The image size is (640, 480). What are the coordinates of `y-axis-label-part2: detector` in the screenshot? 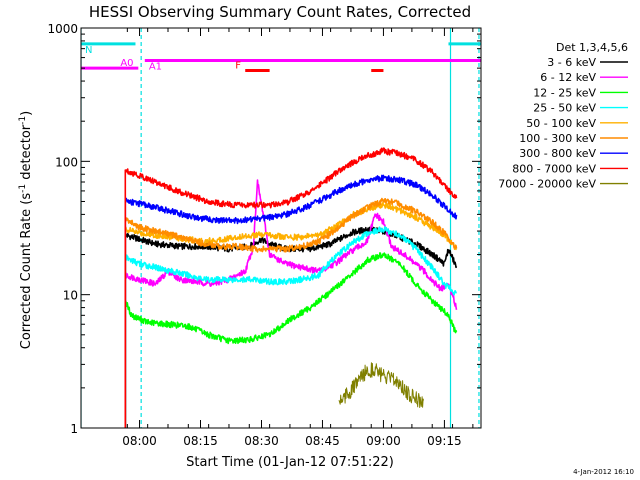 It's located at (26, 154).